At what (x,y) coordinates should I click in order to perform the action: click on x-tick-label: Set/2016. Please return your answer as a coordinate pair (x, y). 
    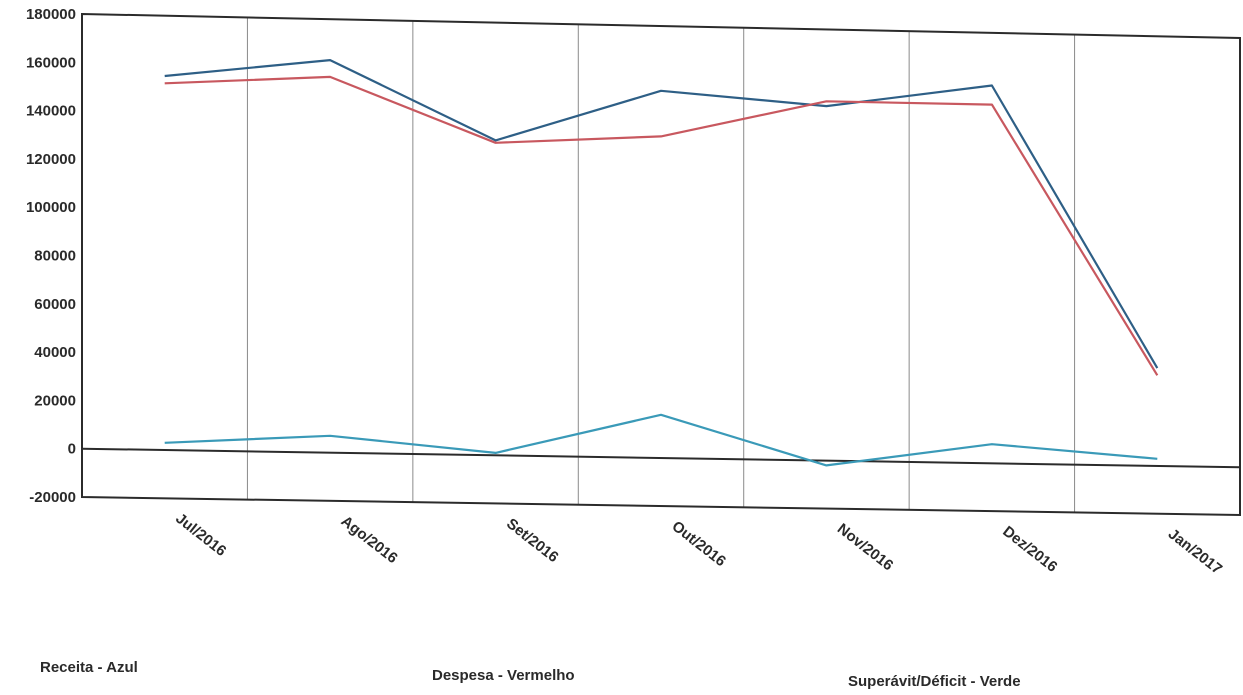
    Looking at the image, I should click on (532, 540).